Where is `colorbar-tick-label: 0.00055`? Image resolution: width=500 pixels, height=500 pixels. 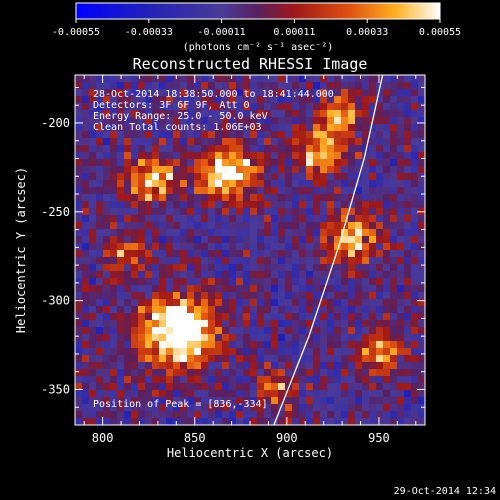 colorbar-tick-label: 0.00055 is located at coordinates (440, 32).